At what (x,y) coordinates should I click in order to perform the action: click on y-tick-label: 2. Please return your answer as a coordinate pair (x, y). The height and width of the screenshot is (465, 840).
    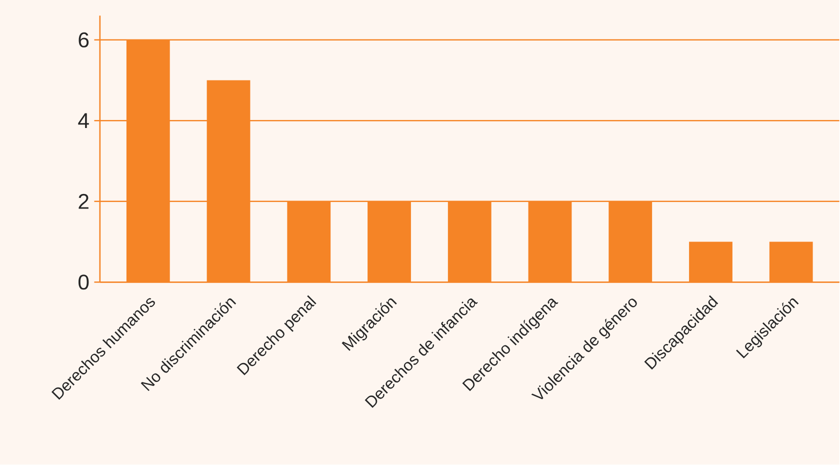
    Looking at the image, I should click on (83, 201).